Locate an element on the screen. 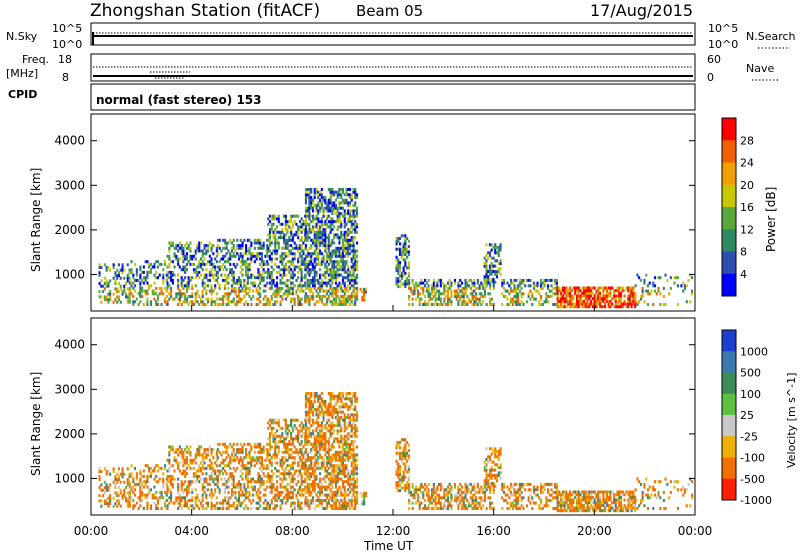  power-cell-1925 is located at coordinates (351, 259).